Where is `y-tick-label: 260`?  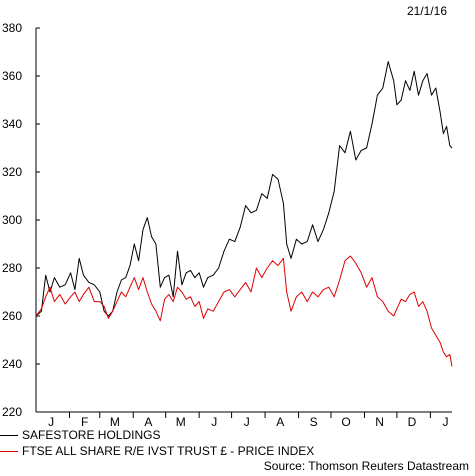
y-tick-label: 260 is located at coordinates (12, 316).